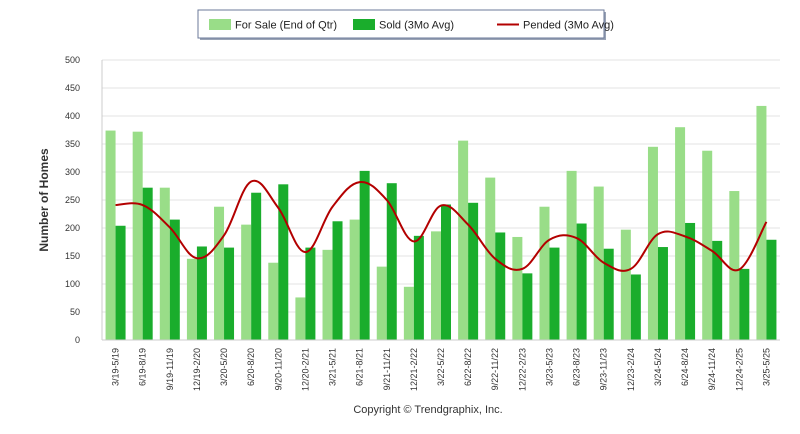 The image size is (800, 434). I want to click on y-tick-label: 450, so click(72, 88).